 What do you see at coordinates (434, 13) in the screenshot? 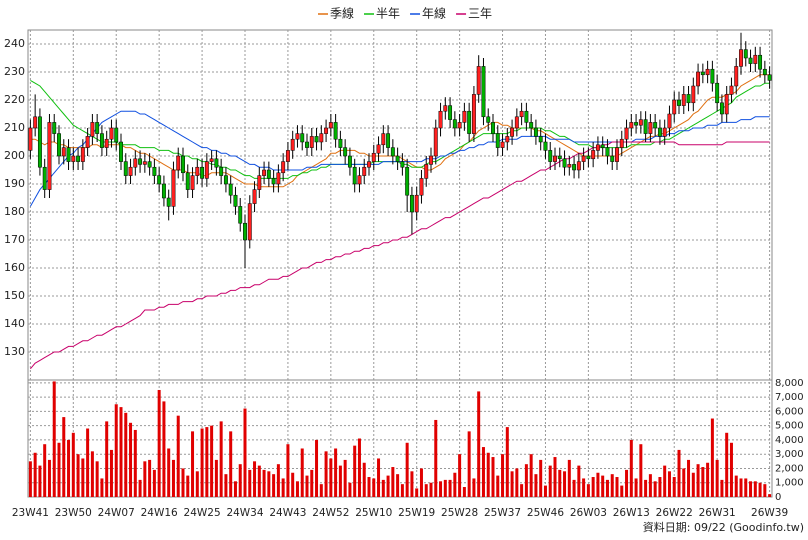
I see `legend-label: 年線` at bounding box center [434, 13].